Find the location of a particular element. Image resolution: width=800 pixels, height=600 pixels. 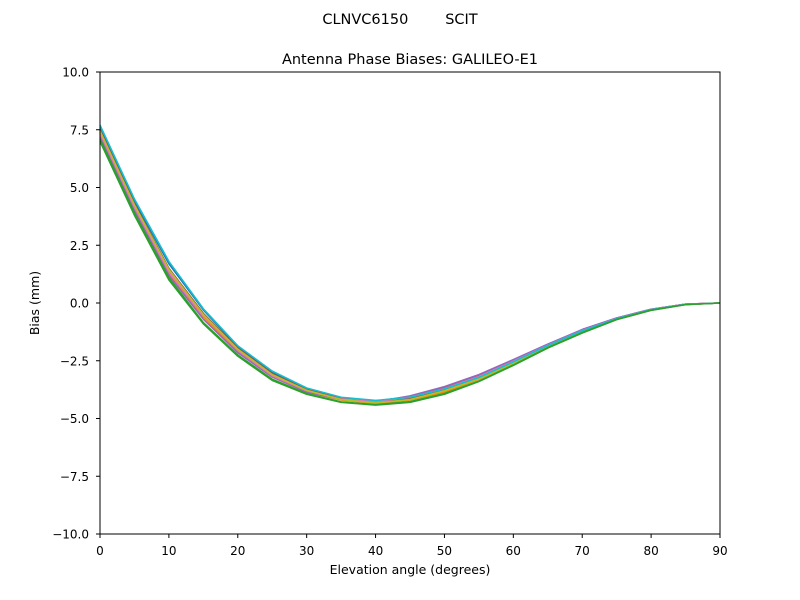

y-tick-label: −2.5 is located at coordinates (74, 361).